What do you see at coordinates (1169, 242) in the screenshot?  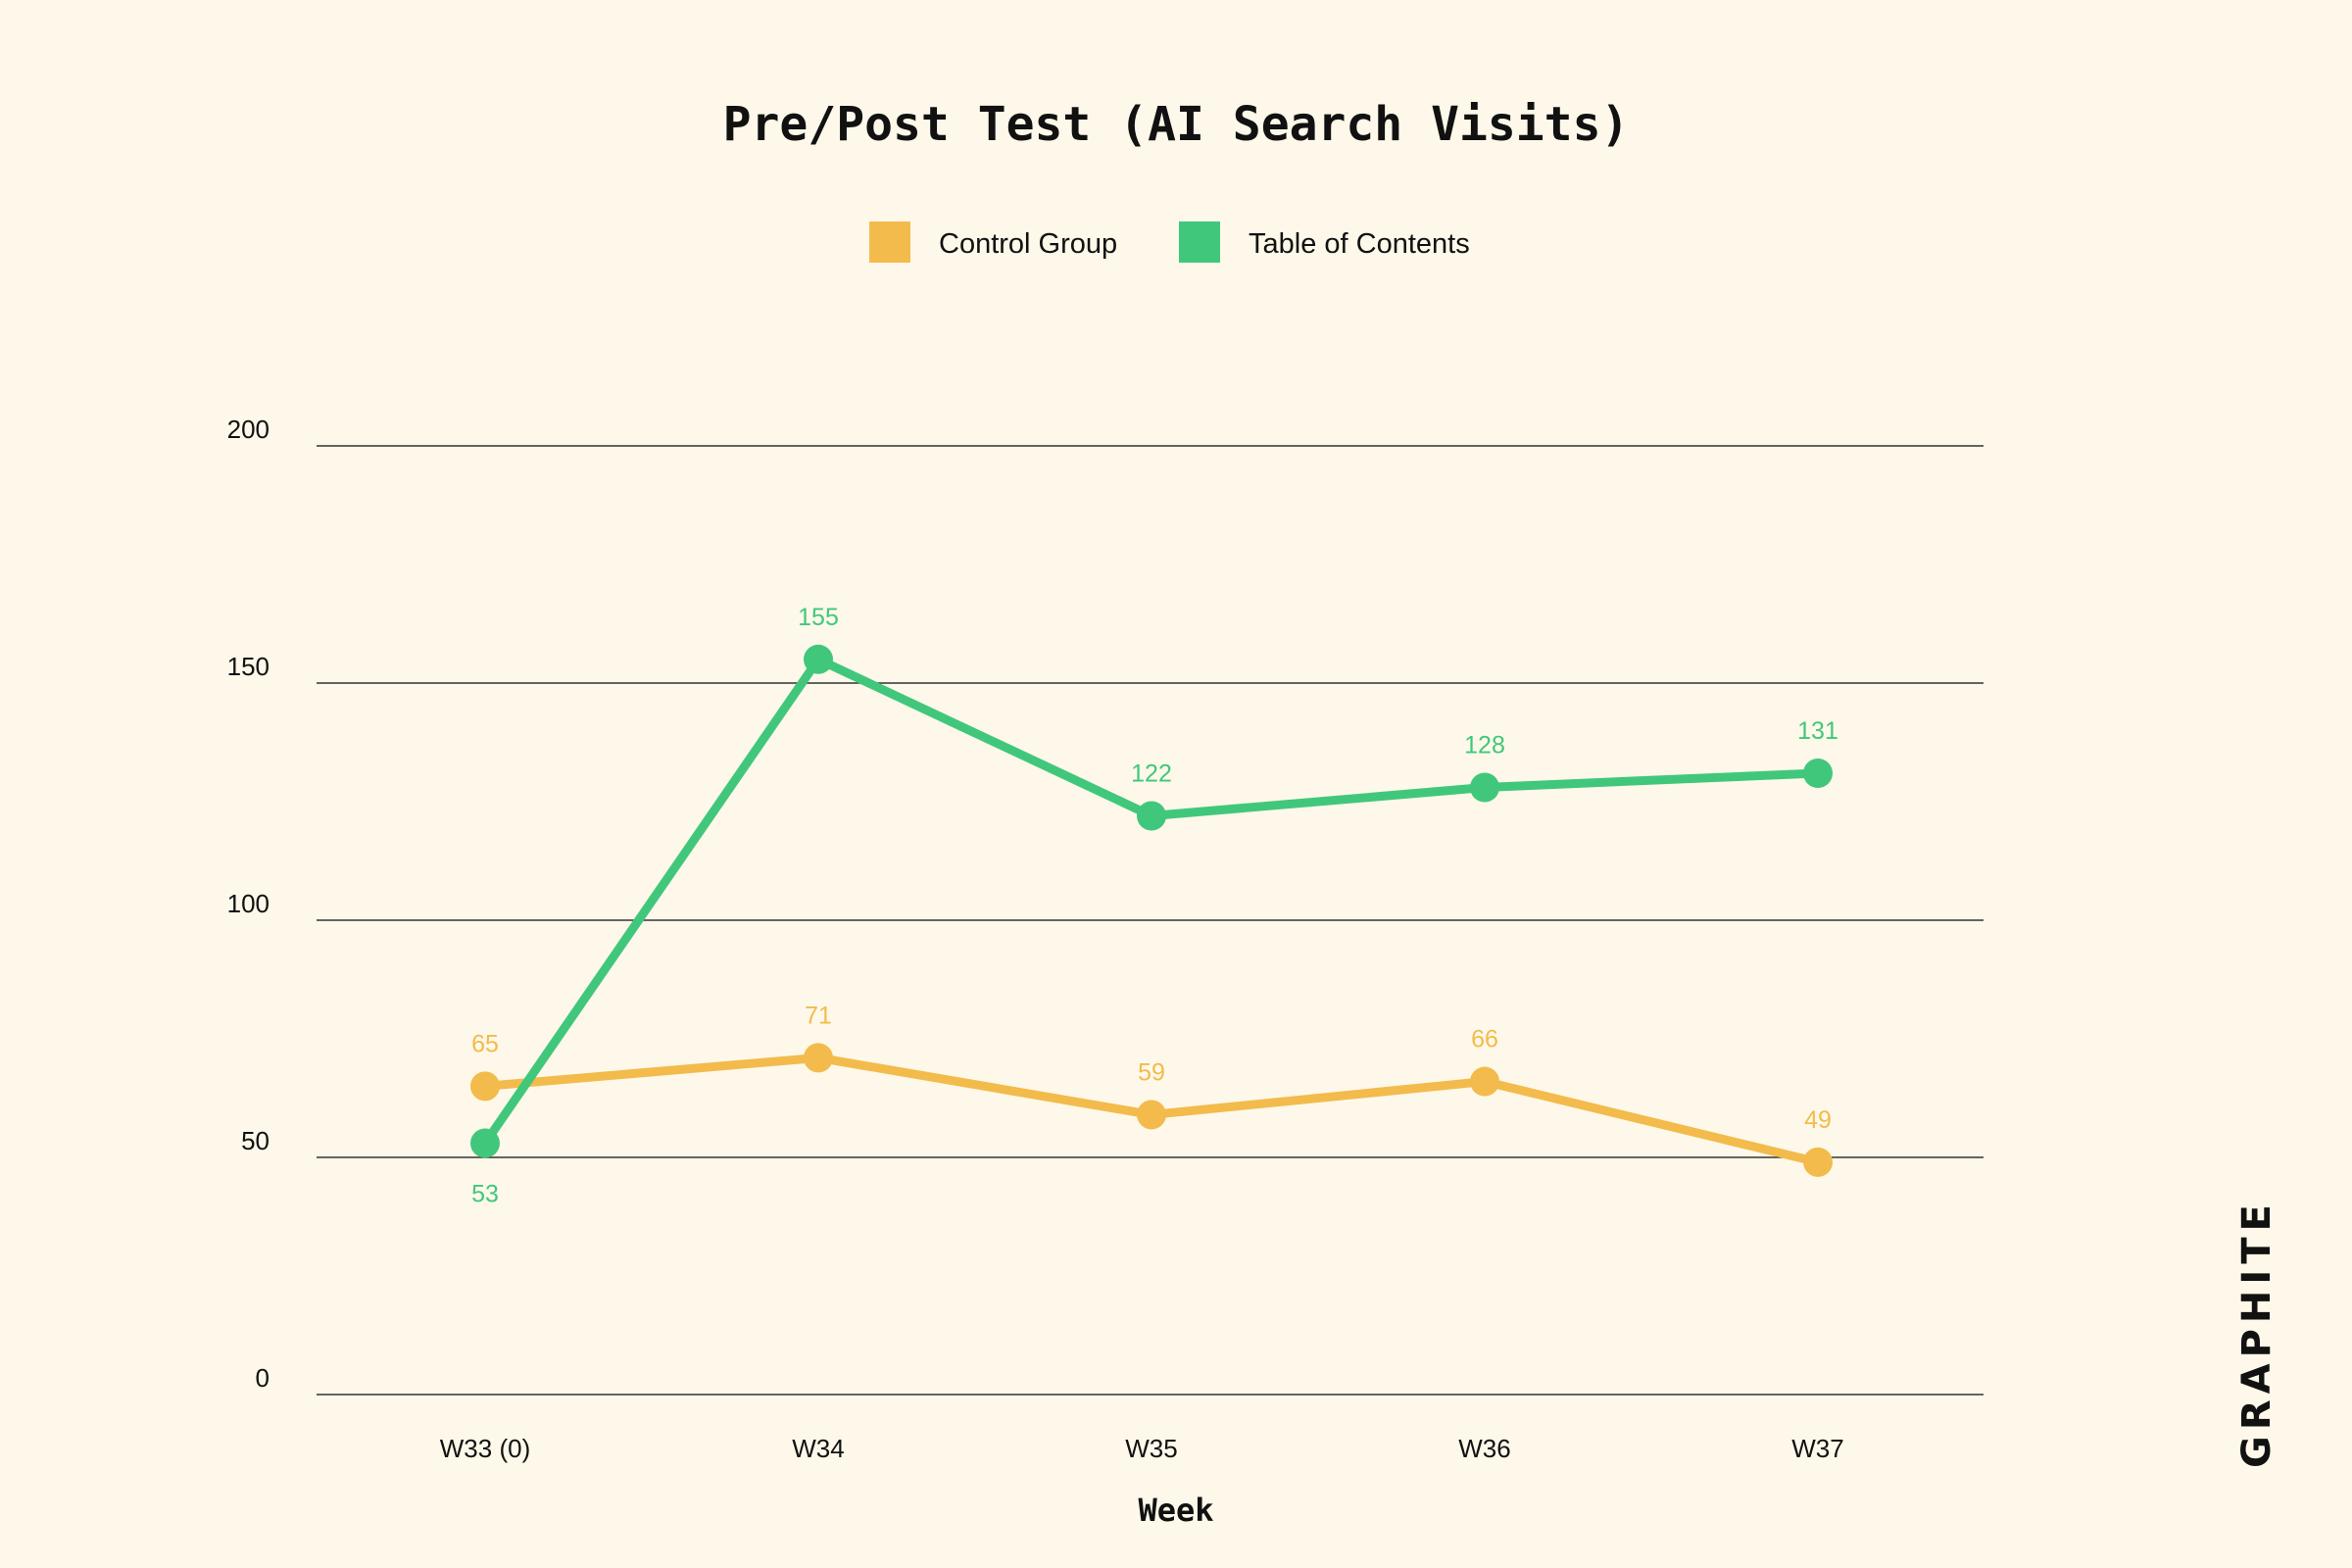 I see `legend: Control Group Table of Contents` at bounding box center [1169, 242].